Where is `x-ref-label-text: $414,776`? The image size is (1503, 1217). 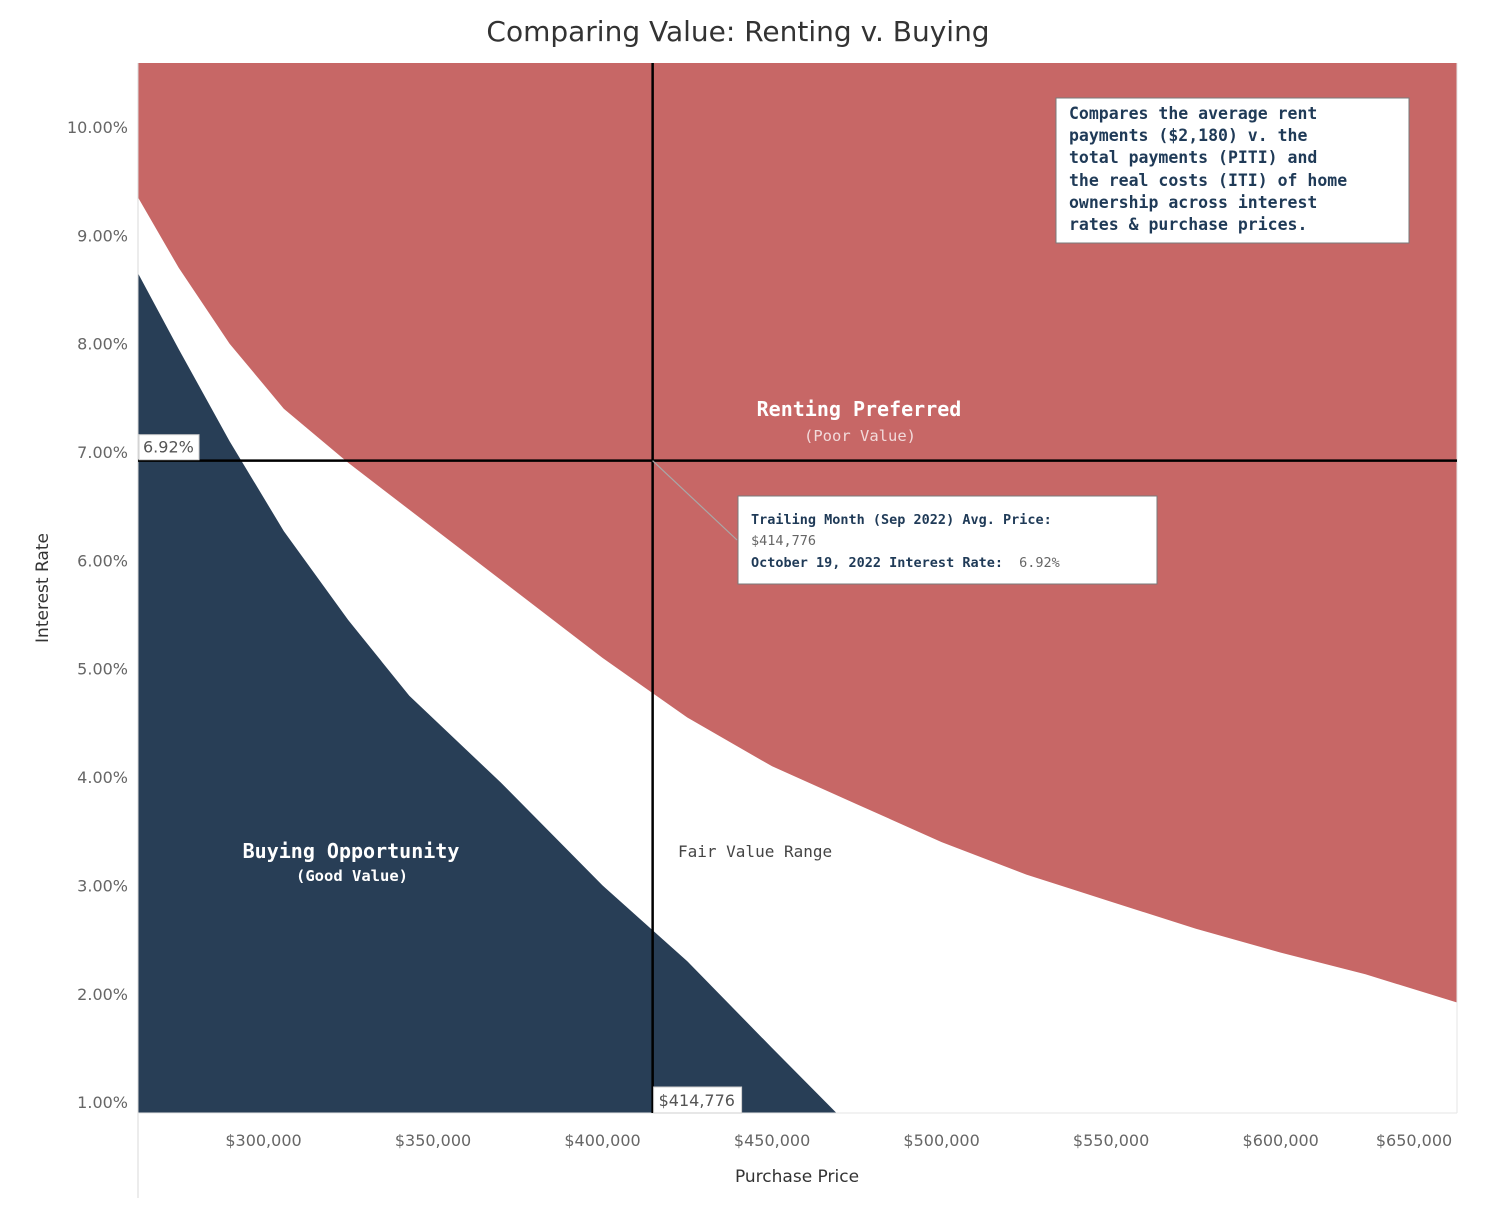 x-ref-label-text: $414,776 is located at coordinates (697, 1100).